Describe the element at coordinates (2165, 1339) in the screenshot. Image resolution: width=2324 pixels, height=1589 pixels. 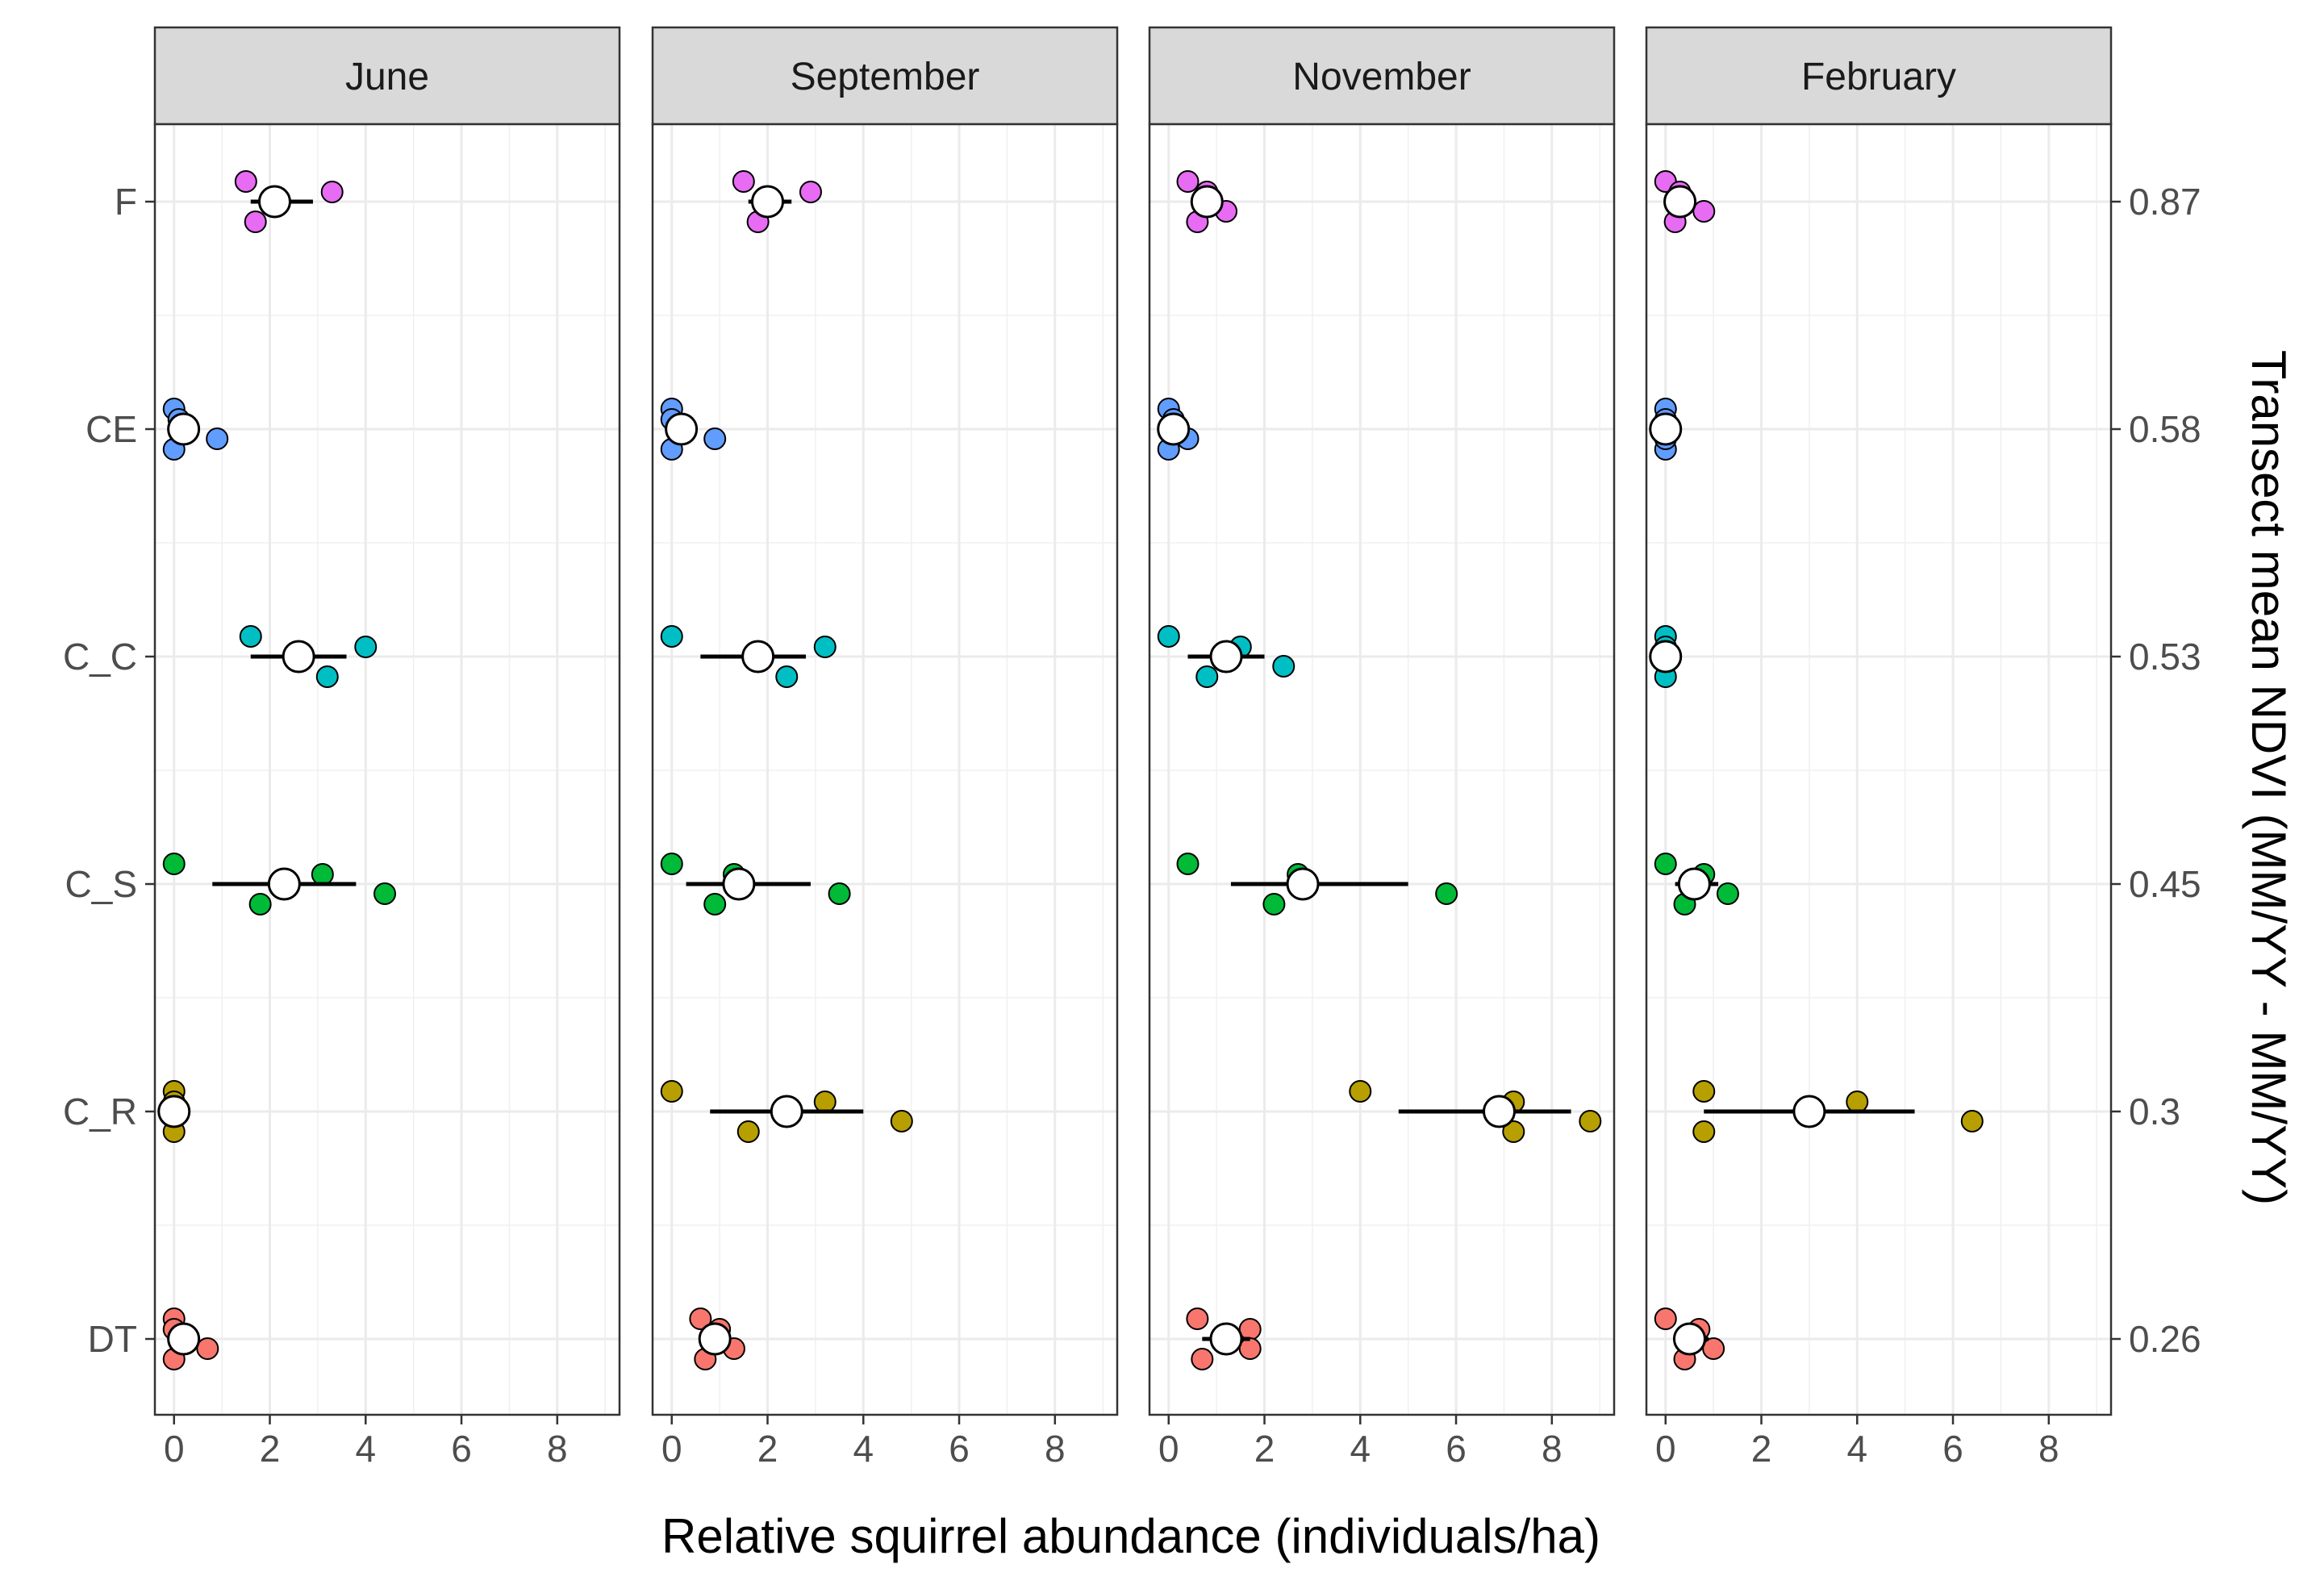
I see `right-tick-label: 0.26` at that location.